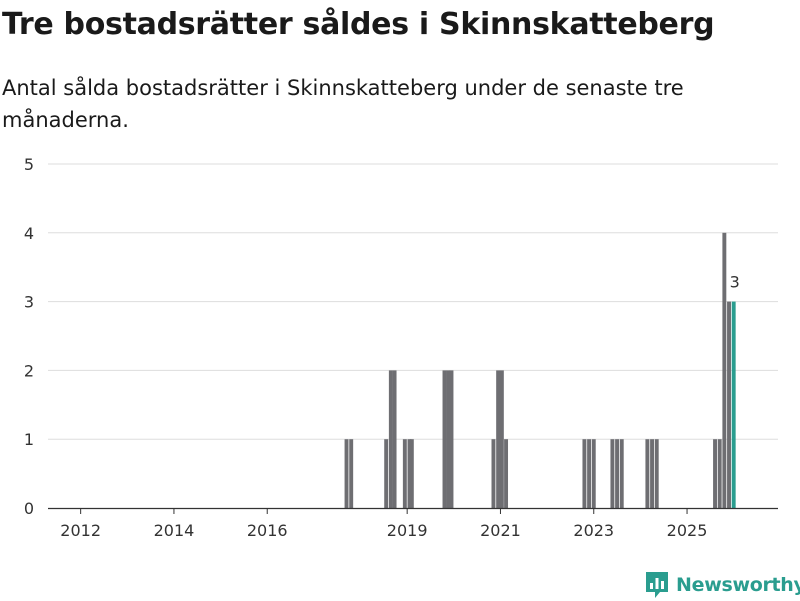 The height and width of the screenshot is (601, 800). What do you see at coordinates (267, 530) in the screenshot?
I see `x-tick-label: 2016` at bounding box center [267, 530].